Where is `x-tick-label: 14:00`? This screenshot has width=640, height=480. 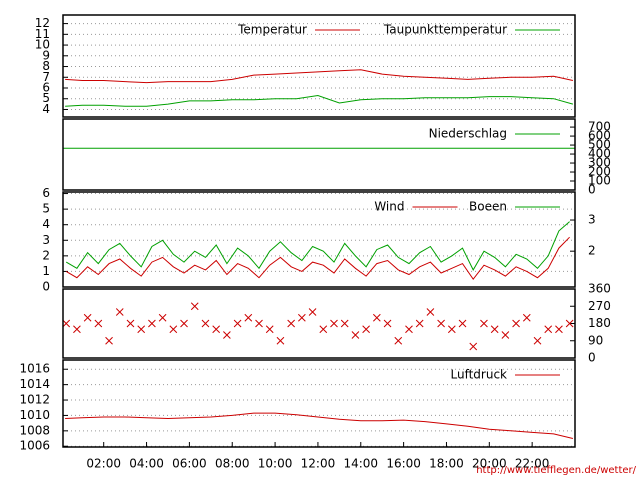
x-tick-label: 14:00 is located at coordinates (360, 464).